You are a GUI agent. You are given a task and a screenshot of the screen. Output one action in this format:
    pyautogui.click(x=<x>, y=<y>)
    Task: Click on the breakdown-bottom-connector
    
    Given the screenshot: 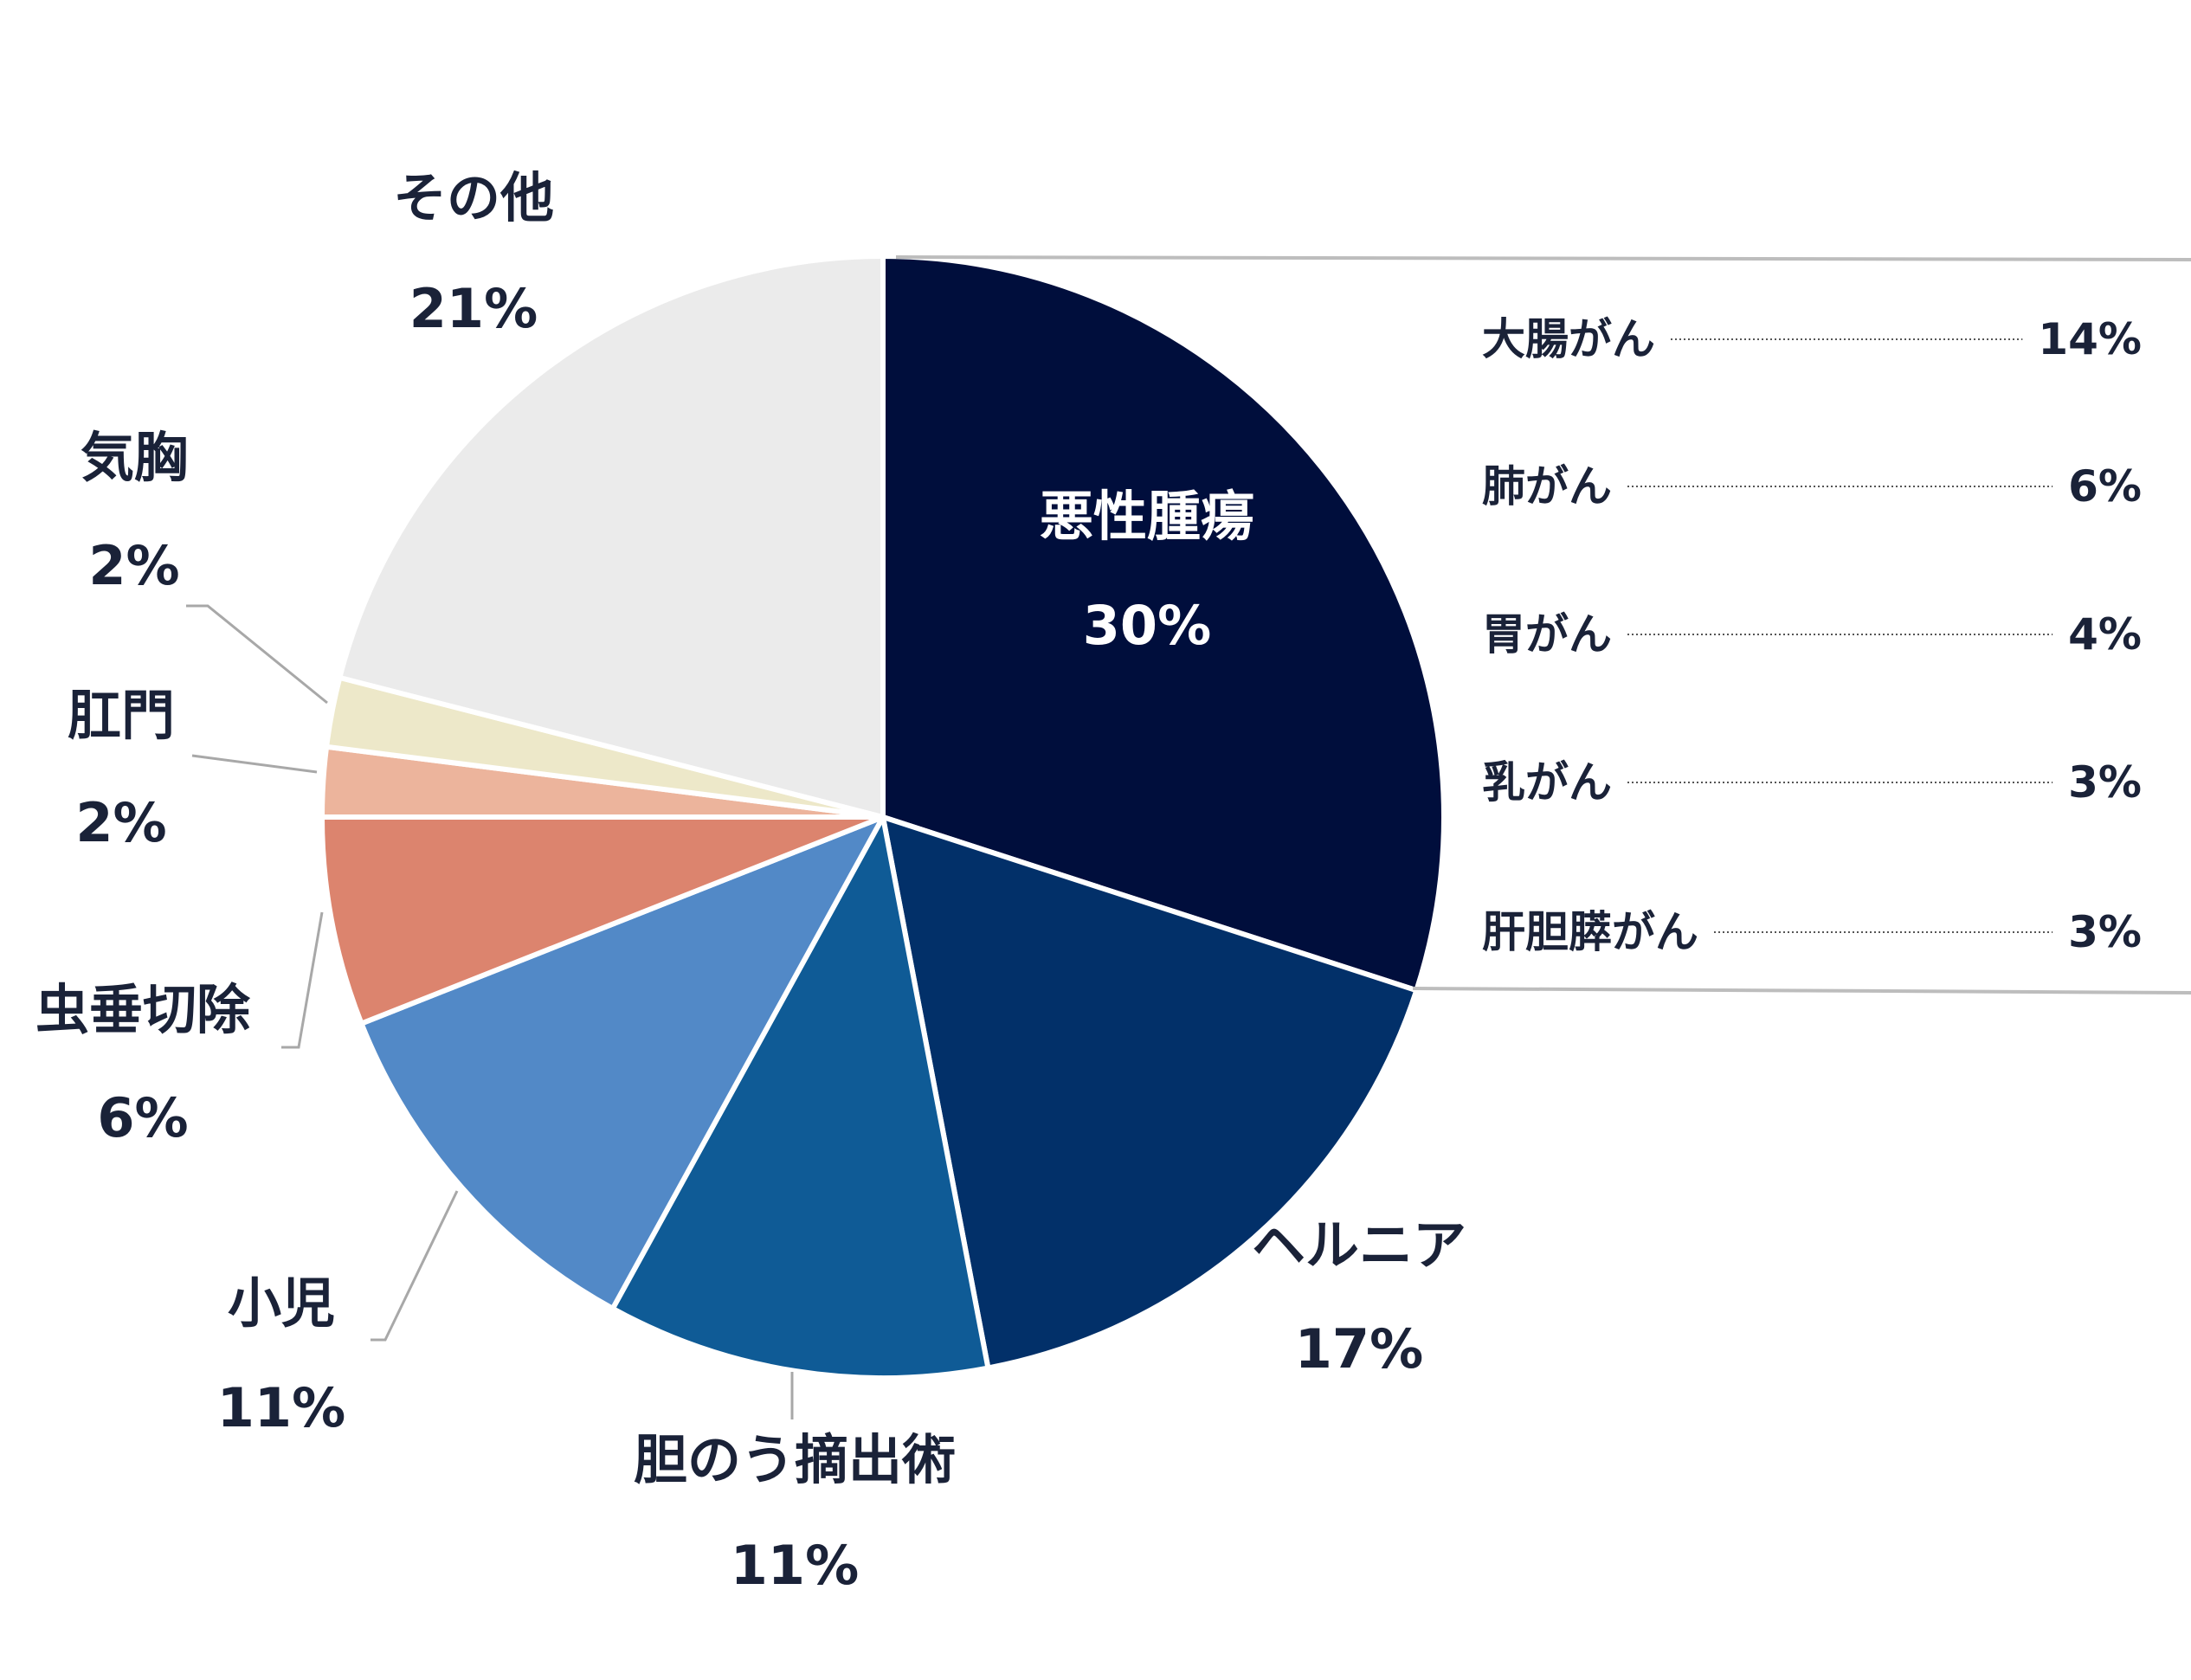 What is the action you would take?
    pyautogui.click(x=1802, y=990)
    